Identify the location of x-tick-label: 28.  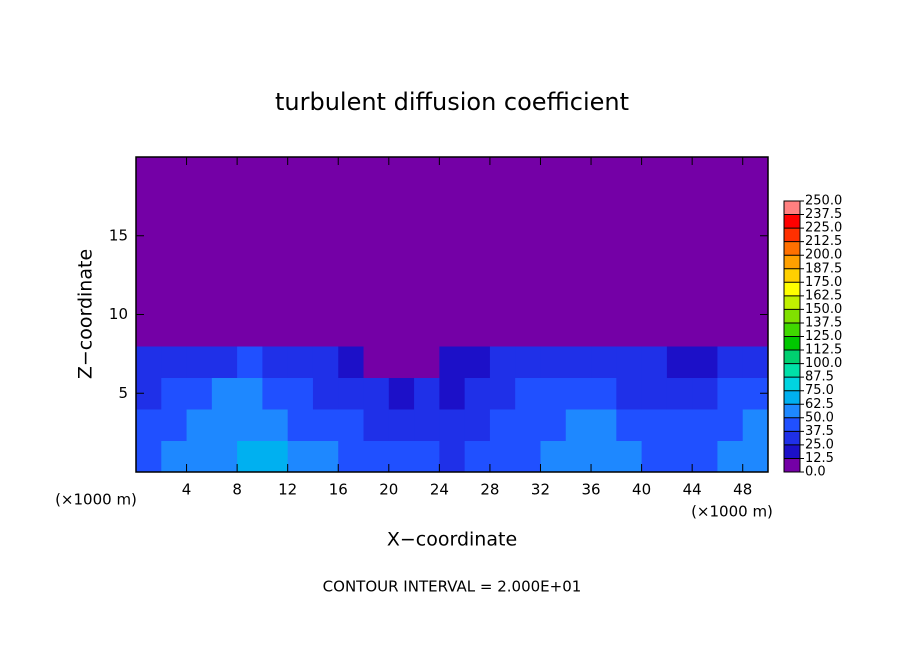
(489, 490).